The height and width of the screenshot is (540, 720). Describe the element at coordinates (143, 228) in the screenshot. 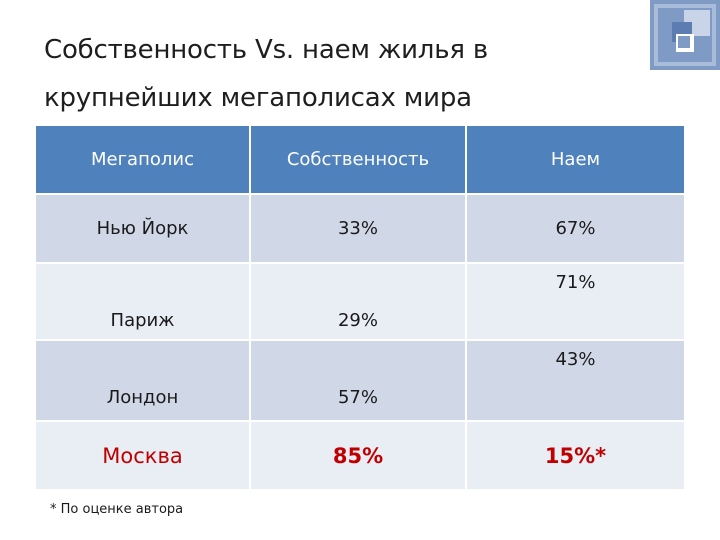

I see `cell-city: Нью Йорк` at that location.